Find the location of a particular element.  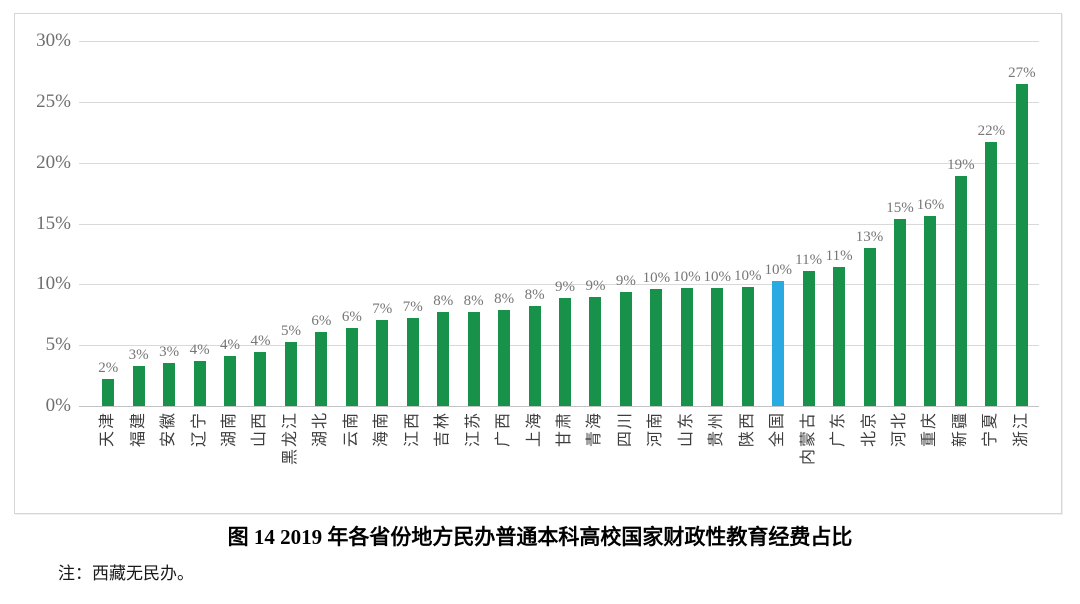

category-label: 山西 is located at coordinates (260, 429).